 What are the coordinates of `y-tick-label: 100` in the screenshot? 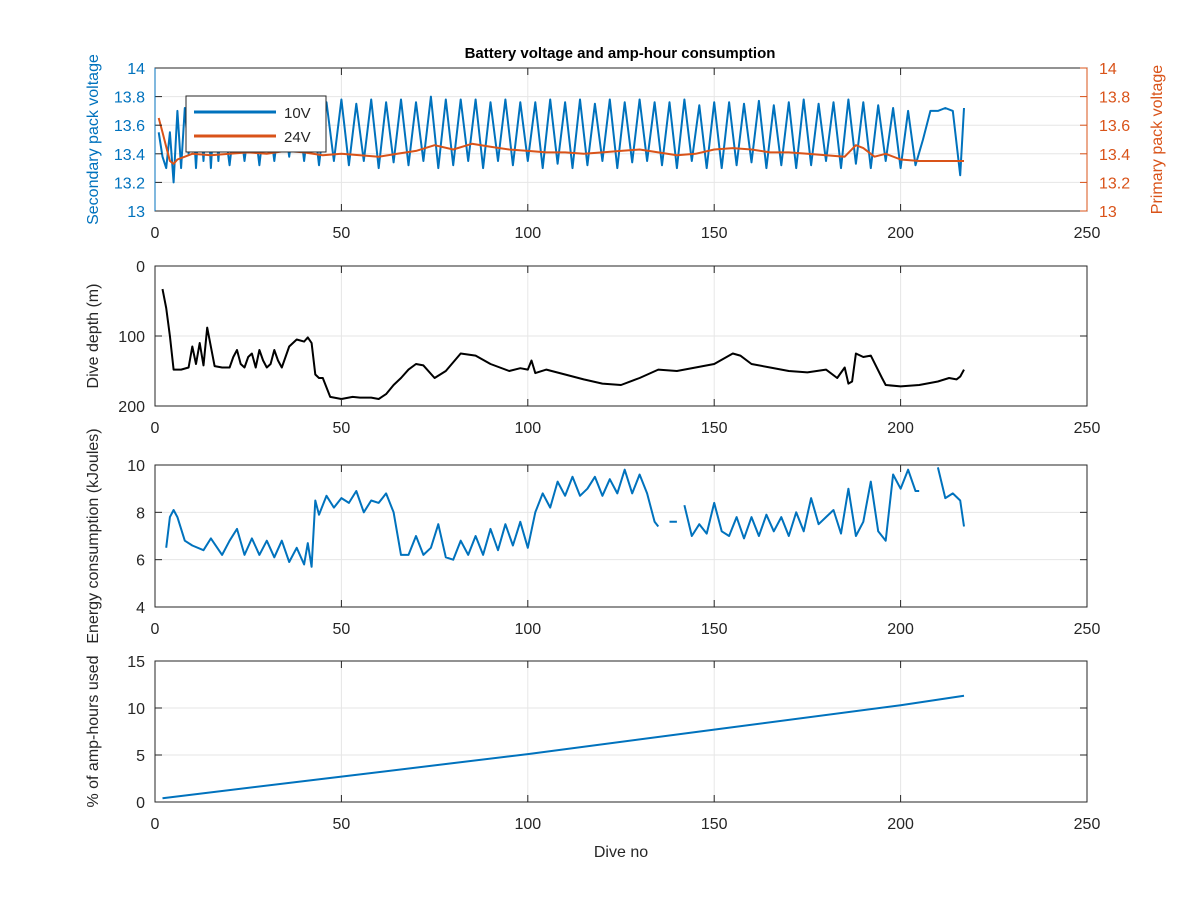 It's located at (131, 337).